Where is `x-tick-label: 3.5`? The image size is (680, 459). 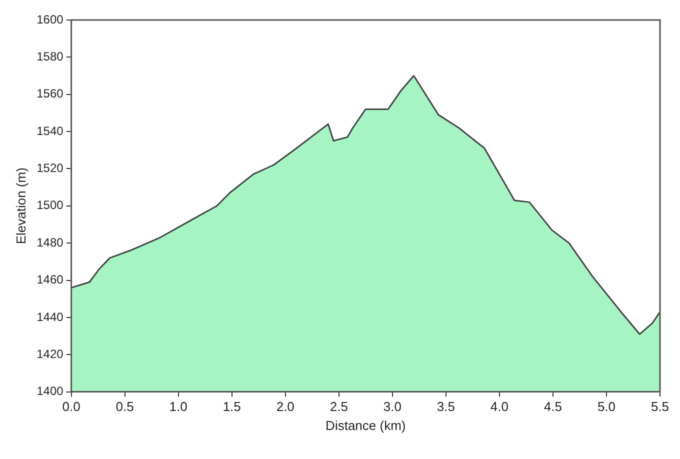
x-tick-label: 3.5 is located at coordinates (445, 406).